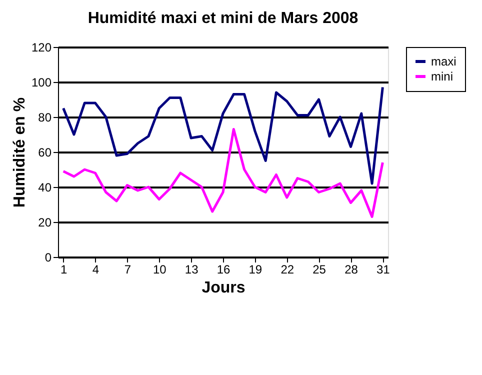 This screenshot has height=375, width=482. What do you see at coordinates (287, 269) in the screenshot?
I see `x-tick-label: 22` at bounding box center [287, 269].